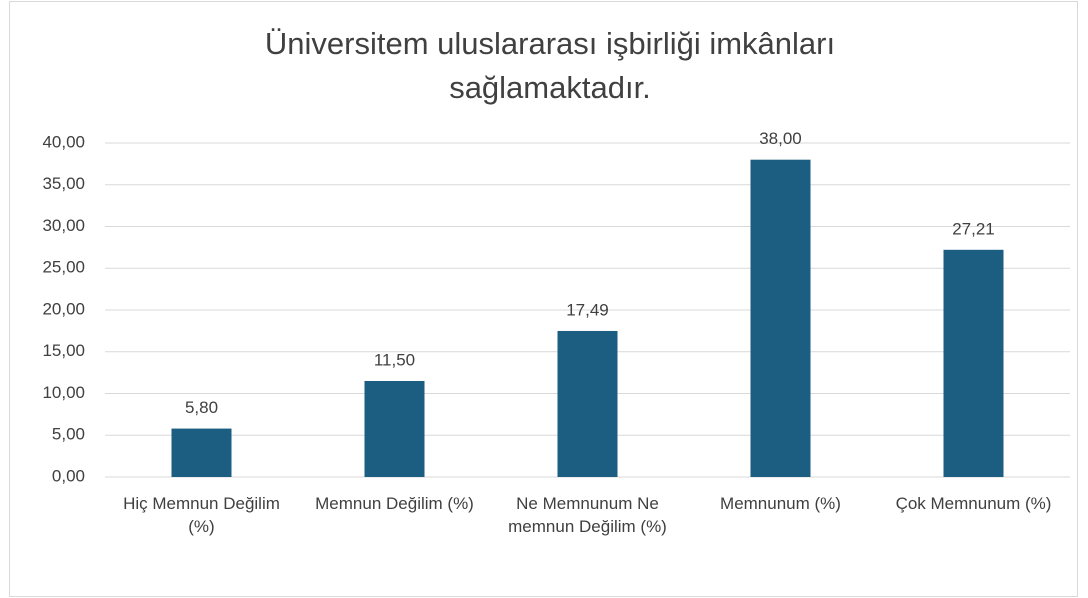 This screenshot has width=1088, height=598. What do you see at coordinates (63, 267) in the screenshot?
I see `y-tick-label: 25,00` at bounding box center [63, 267].